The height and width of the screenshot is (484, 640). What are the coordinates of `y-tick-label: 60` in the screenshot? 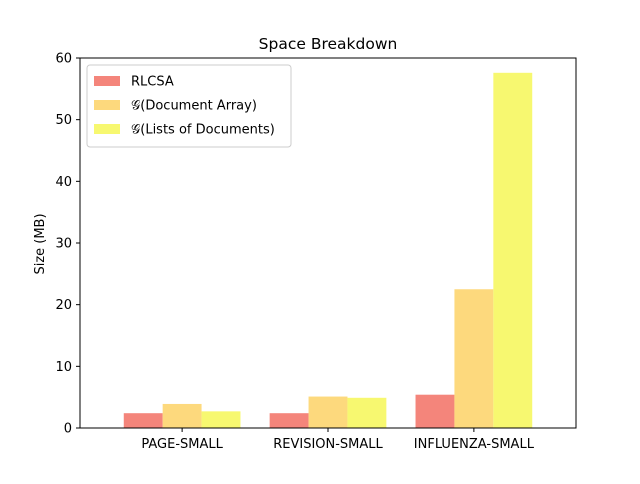 It's located at (63, 59).